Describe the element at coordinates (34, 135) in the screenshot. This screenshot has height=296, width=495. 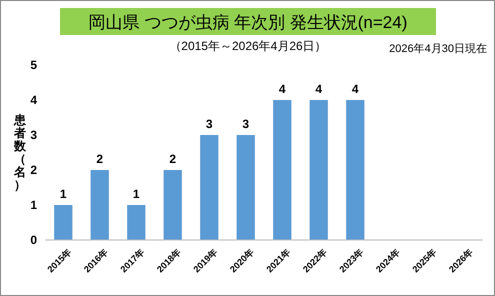
I see `y-tick-label: 3` at that location.